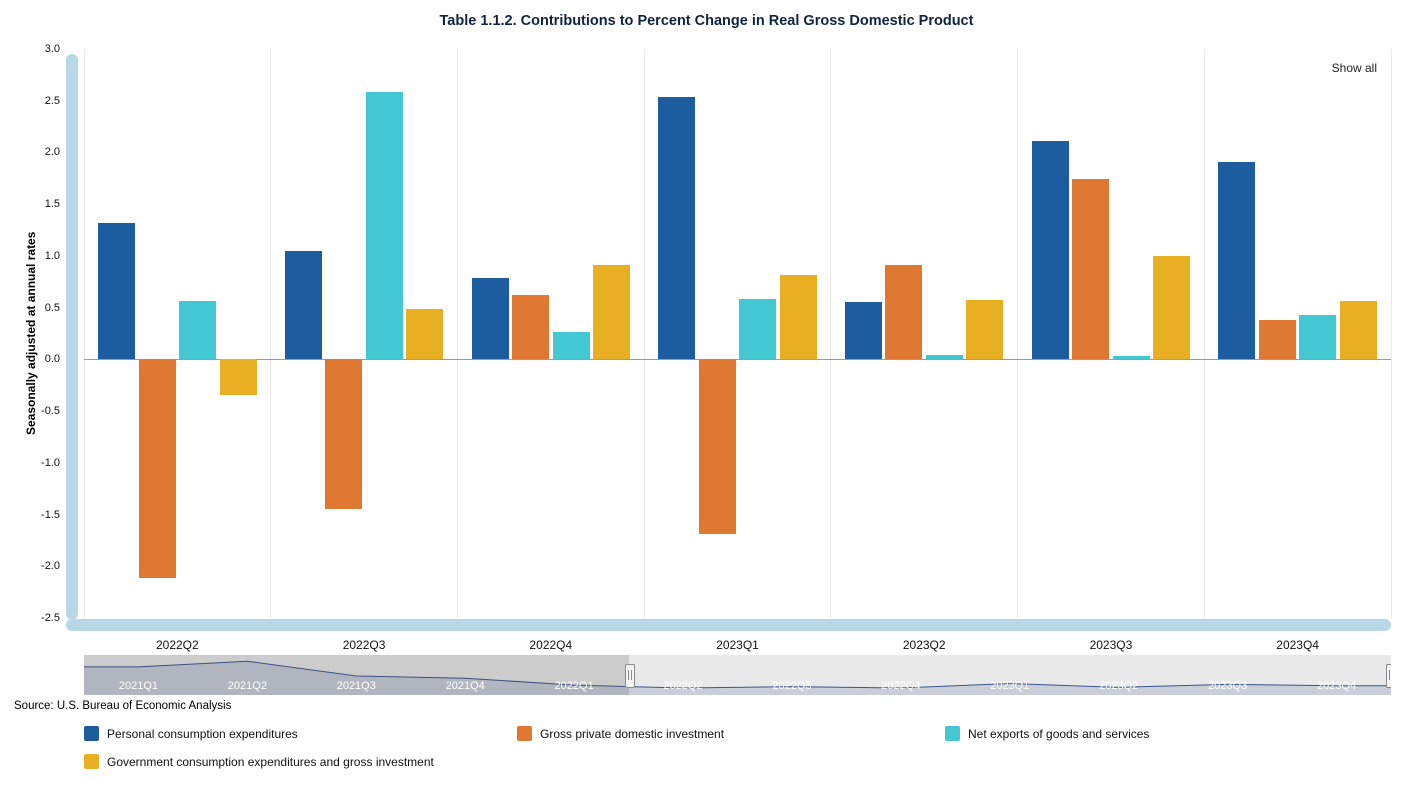  I want to click on navigator-unselected-mask, so click(356, 675).